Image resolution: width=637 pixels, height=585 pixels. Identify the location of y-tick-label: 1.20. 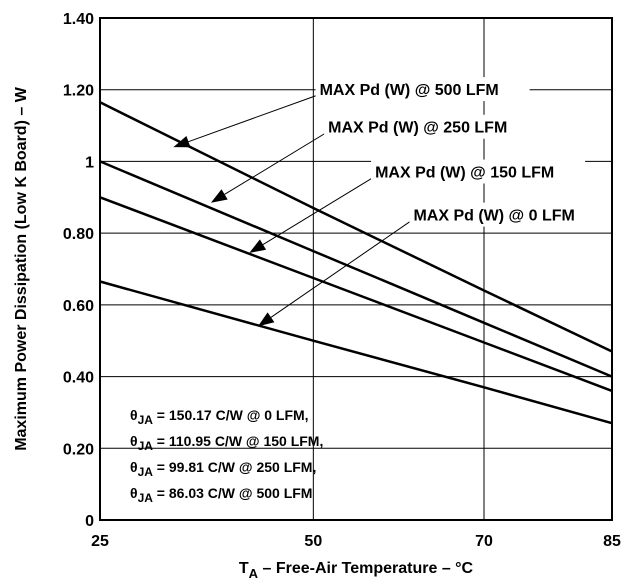
(78, 91).